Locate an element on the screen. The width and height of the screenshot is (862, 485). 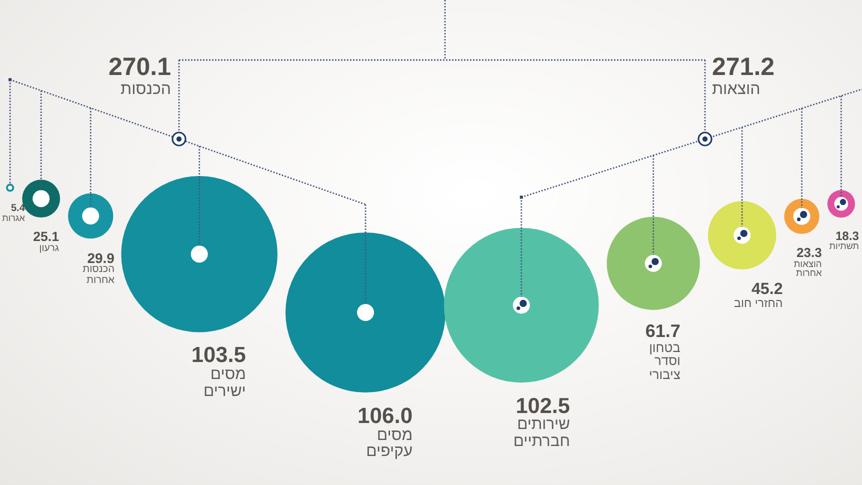
data-label: 25.1 is located at coordinates (46, 236).